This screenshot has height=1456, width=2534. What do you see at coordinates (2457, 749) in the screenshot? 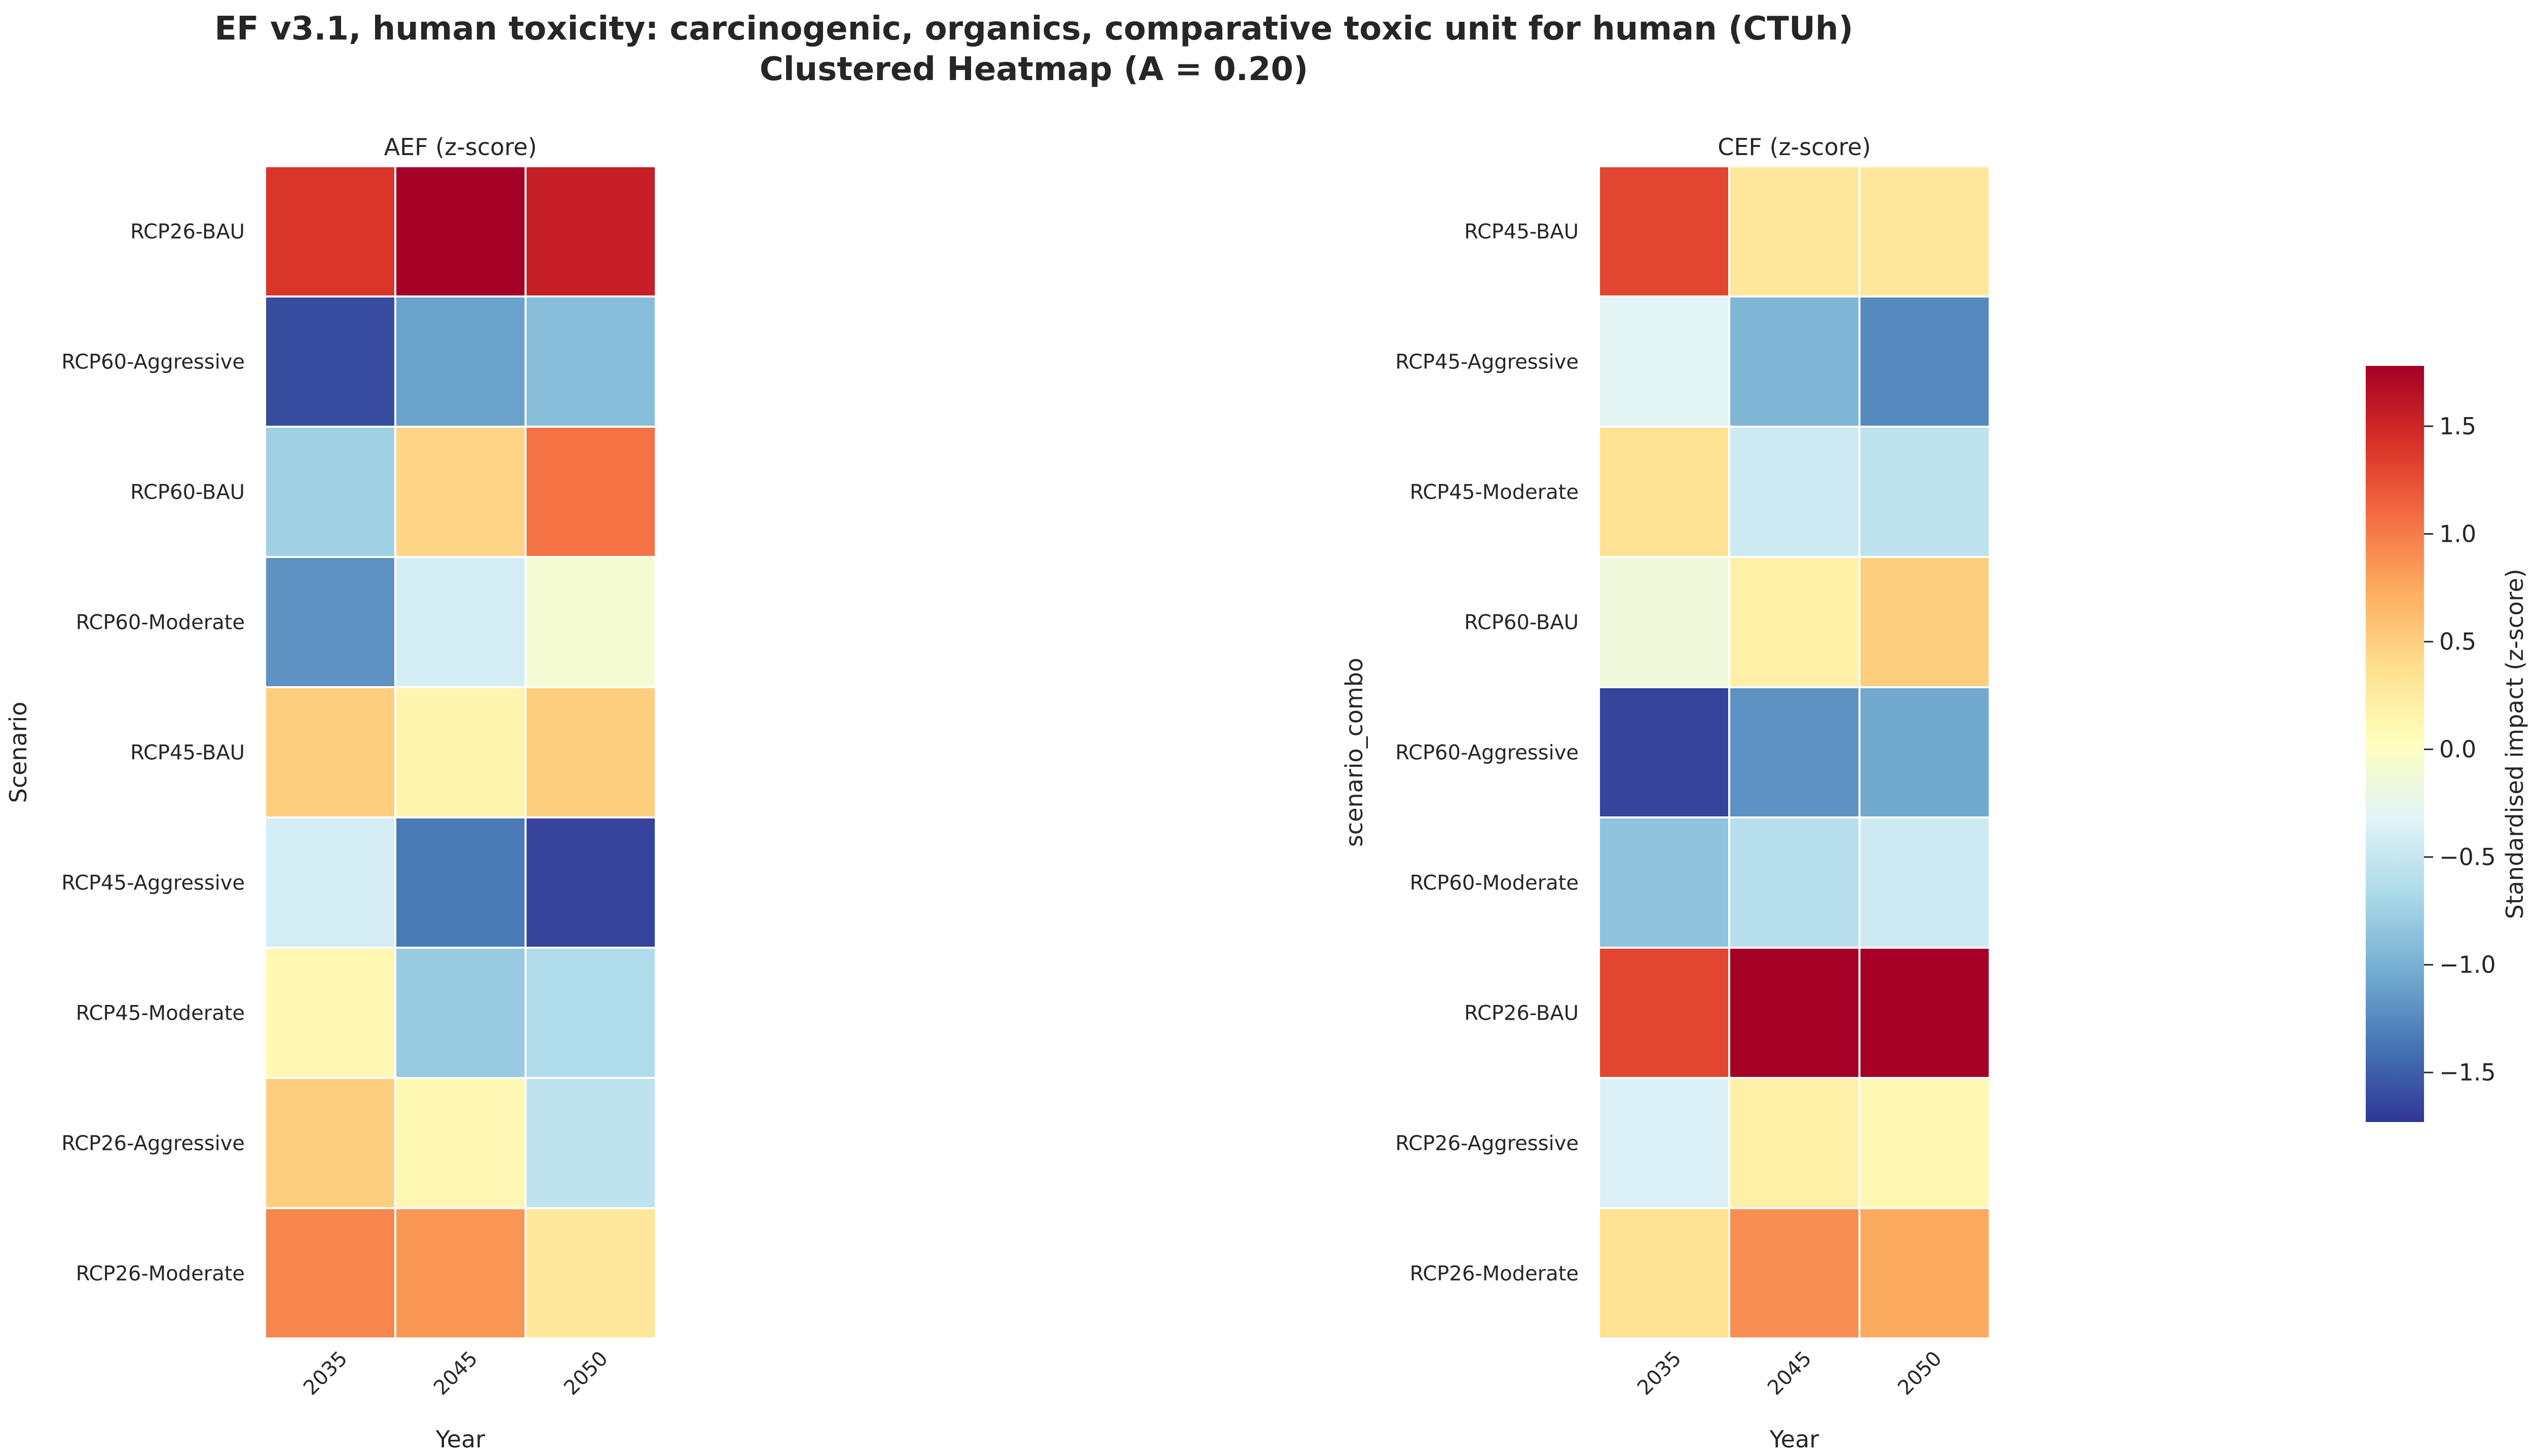
I see `colorbar-tick-label: 0.0` at bounding box center [2457, 749].